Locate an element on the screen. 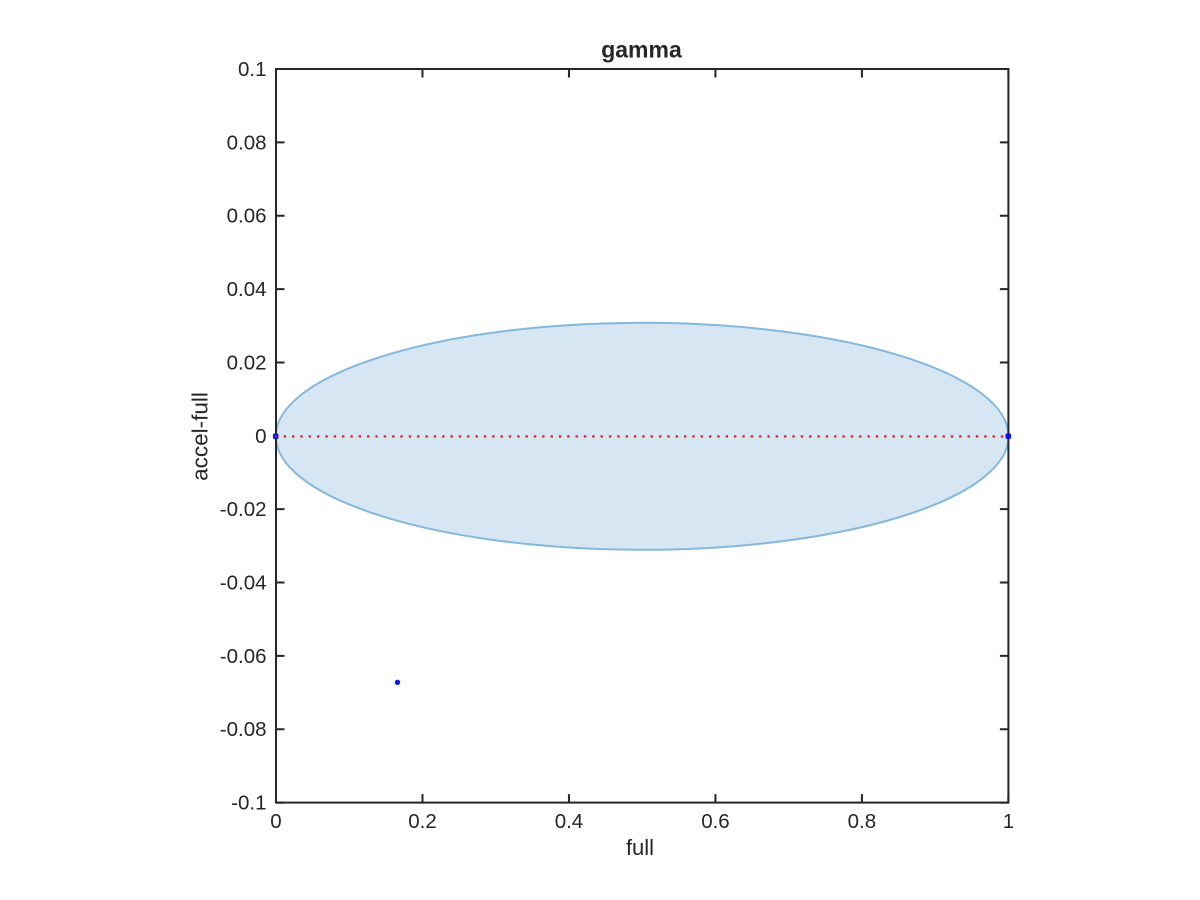 This screenshot has height=900, width=1200. svg-text: 0.2 is located at coordinates (422, 821).